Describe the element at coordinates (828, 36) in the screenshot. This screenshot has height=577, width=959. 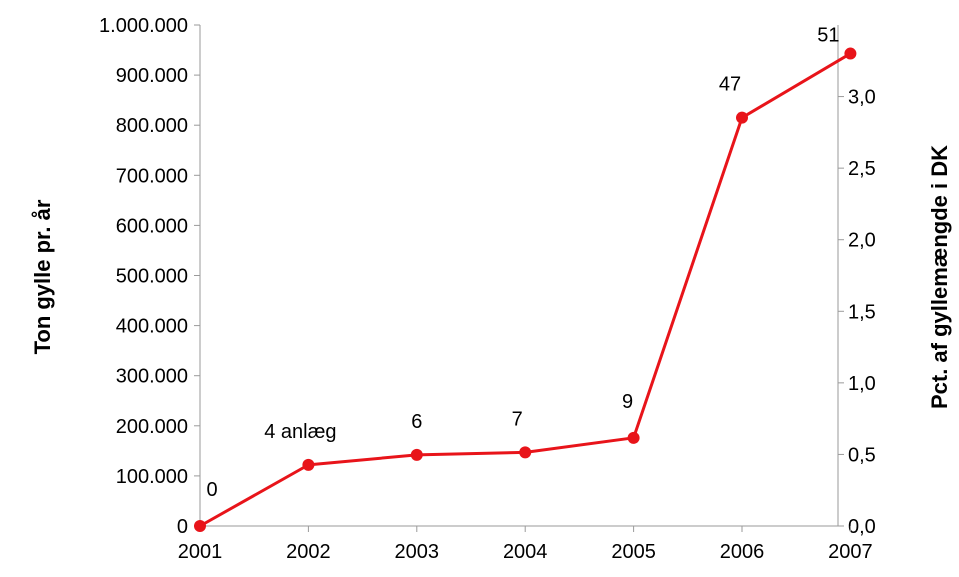
I see `data-label: 51` at that location.